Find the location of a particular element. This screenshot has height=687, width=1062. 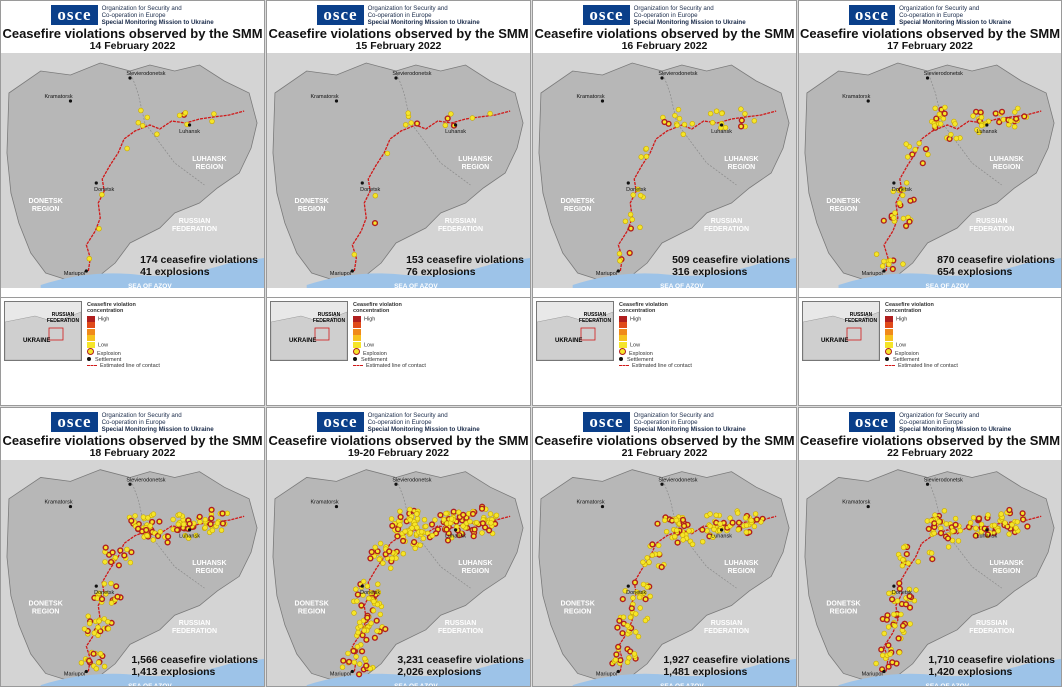

inset-map: RUSSIAN FEDERATION UKRAINE is located at coordinates (575, 331).